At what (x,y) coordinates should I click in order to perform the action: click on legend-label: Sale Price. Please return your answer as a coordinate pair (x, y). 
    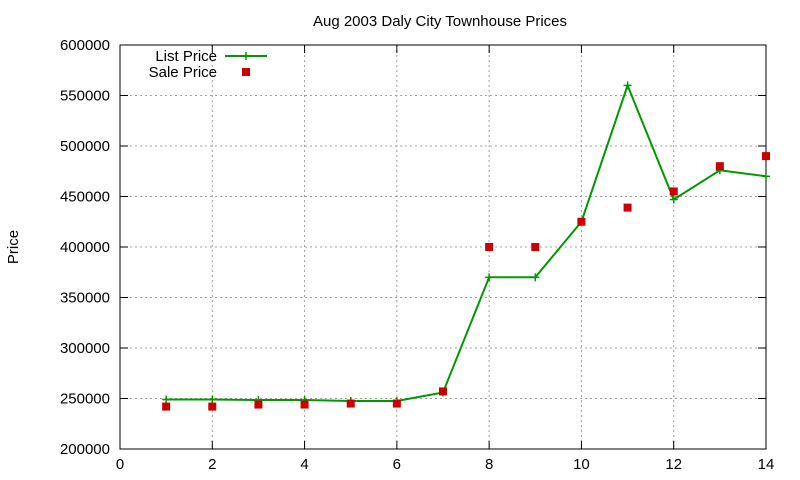
    Looking at the image, I should click on (183, 72).